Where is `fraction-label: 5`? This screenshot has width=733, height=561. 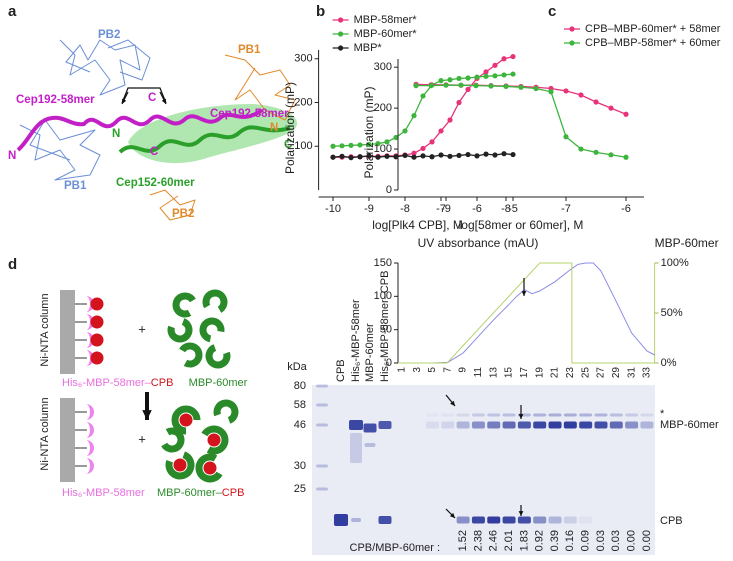 fraction-label: 5 is located at coordinates (432, 370).